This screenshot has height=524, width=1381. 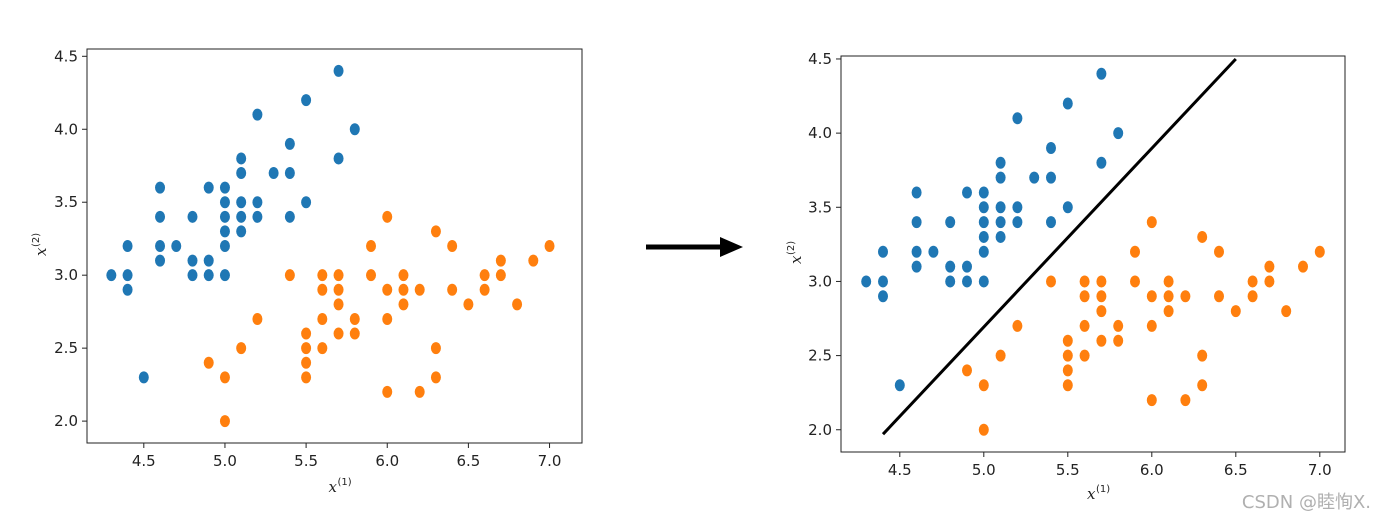 I want to click on x-tick-label: 6.5, so click(x=468, y=461).